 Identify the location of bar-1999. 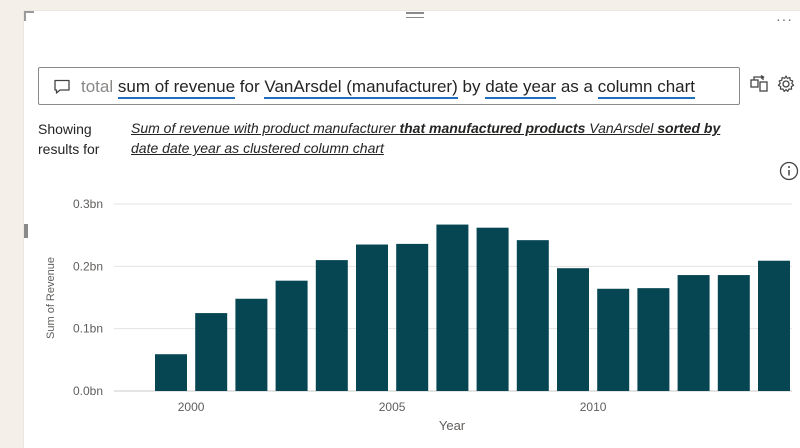
(171, 372).